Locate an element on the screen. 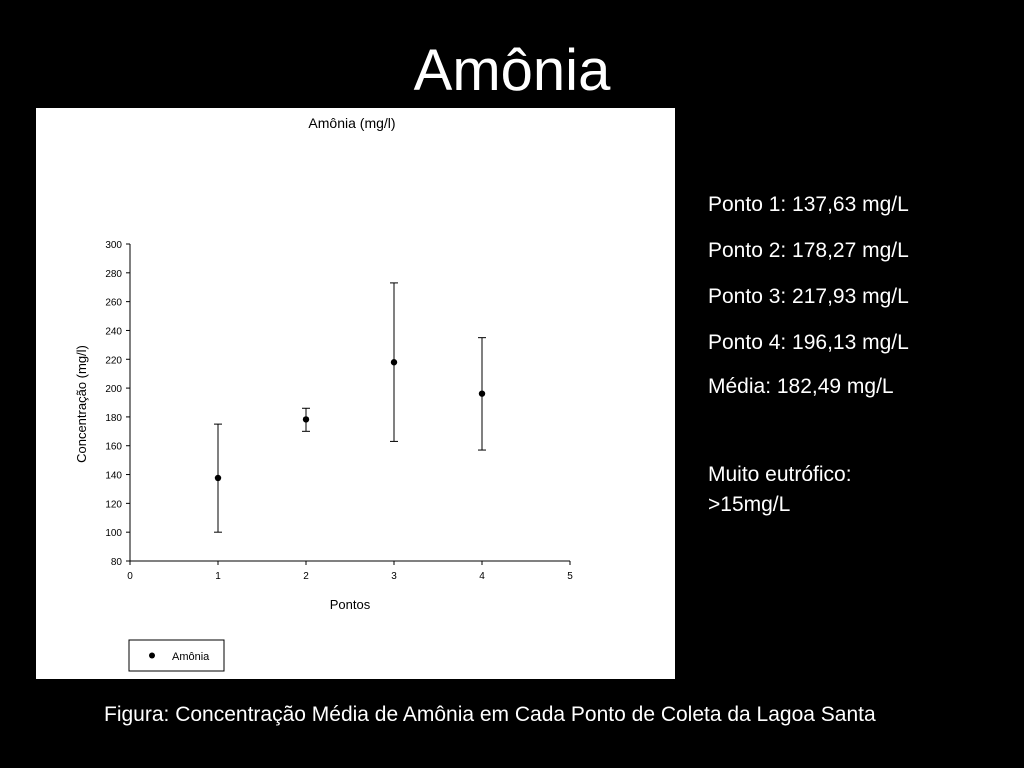 The width and height of the screenshot is (1024, 768). x-tick-label: 1 is located at coordinates (218, 576).